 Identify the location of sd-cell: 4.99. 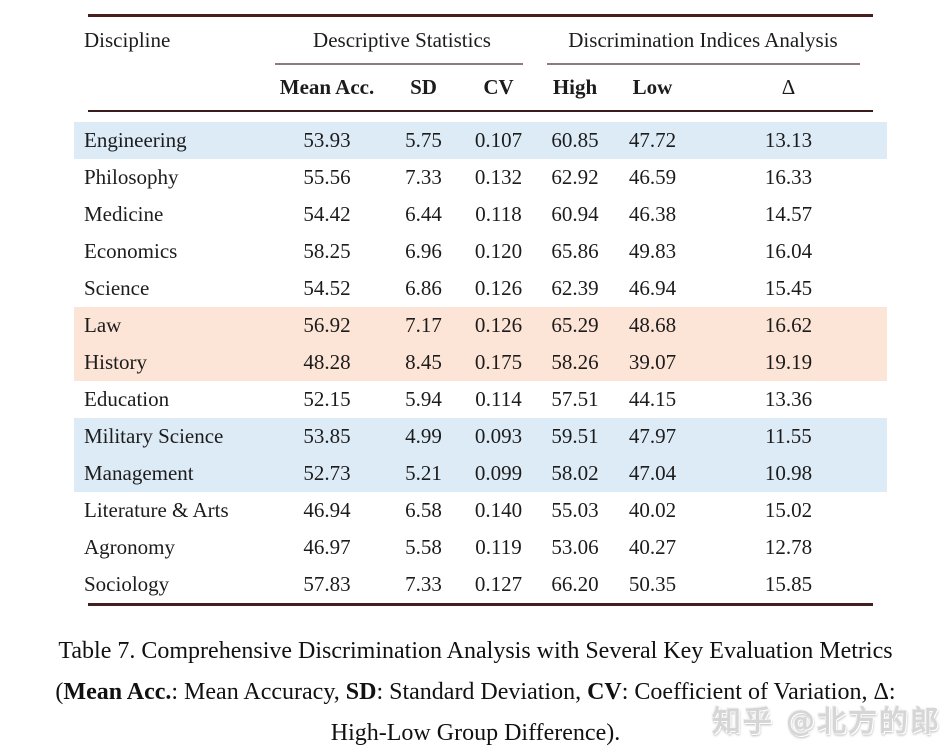
(423, 436).